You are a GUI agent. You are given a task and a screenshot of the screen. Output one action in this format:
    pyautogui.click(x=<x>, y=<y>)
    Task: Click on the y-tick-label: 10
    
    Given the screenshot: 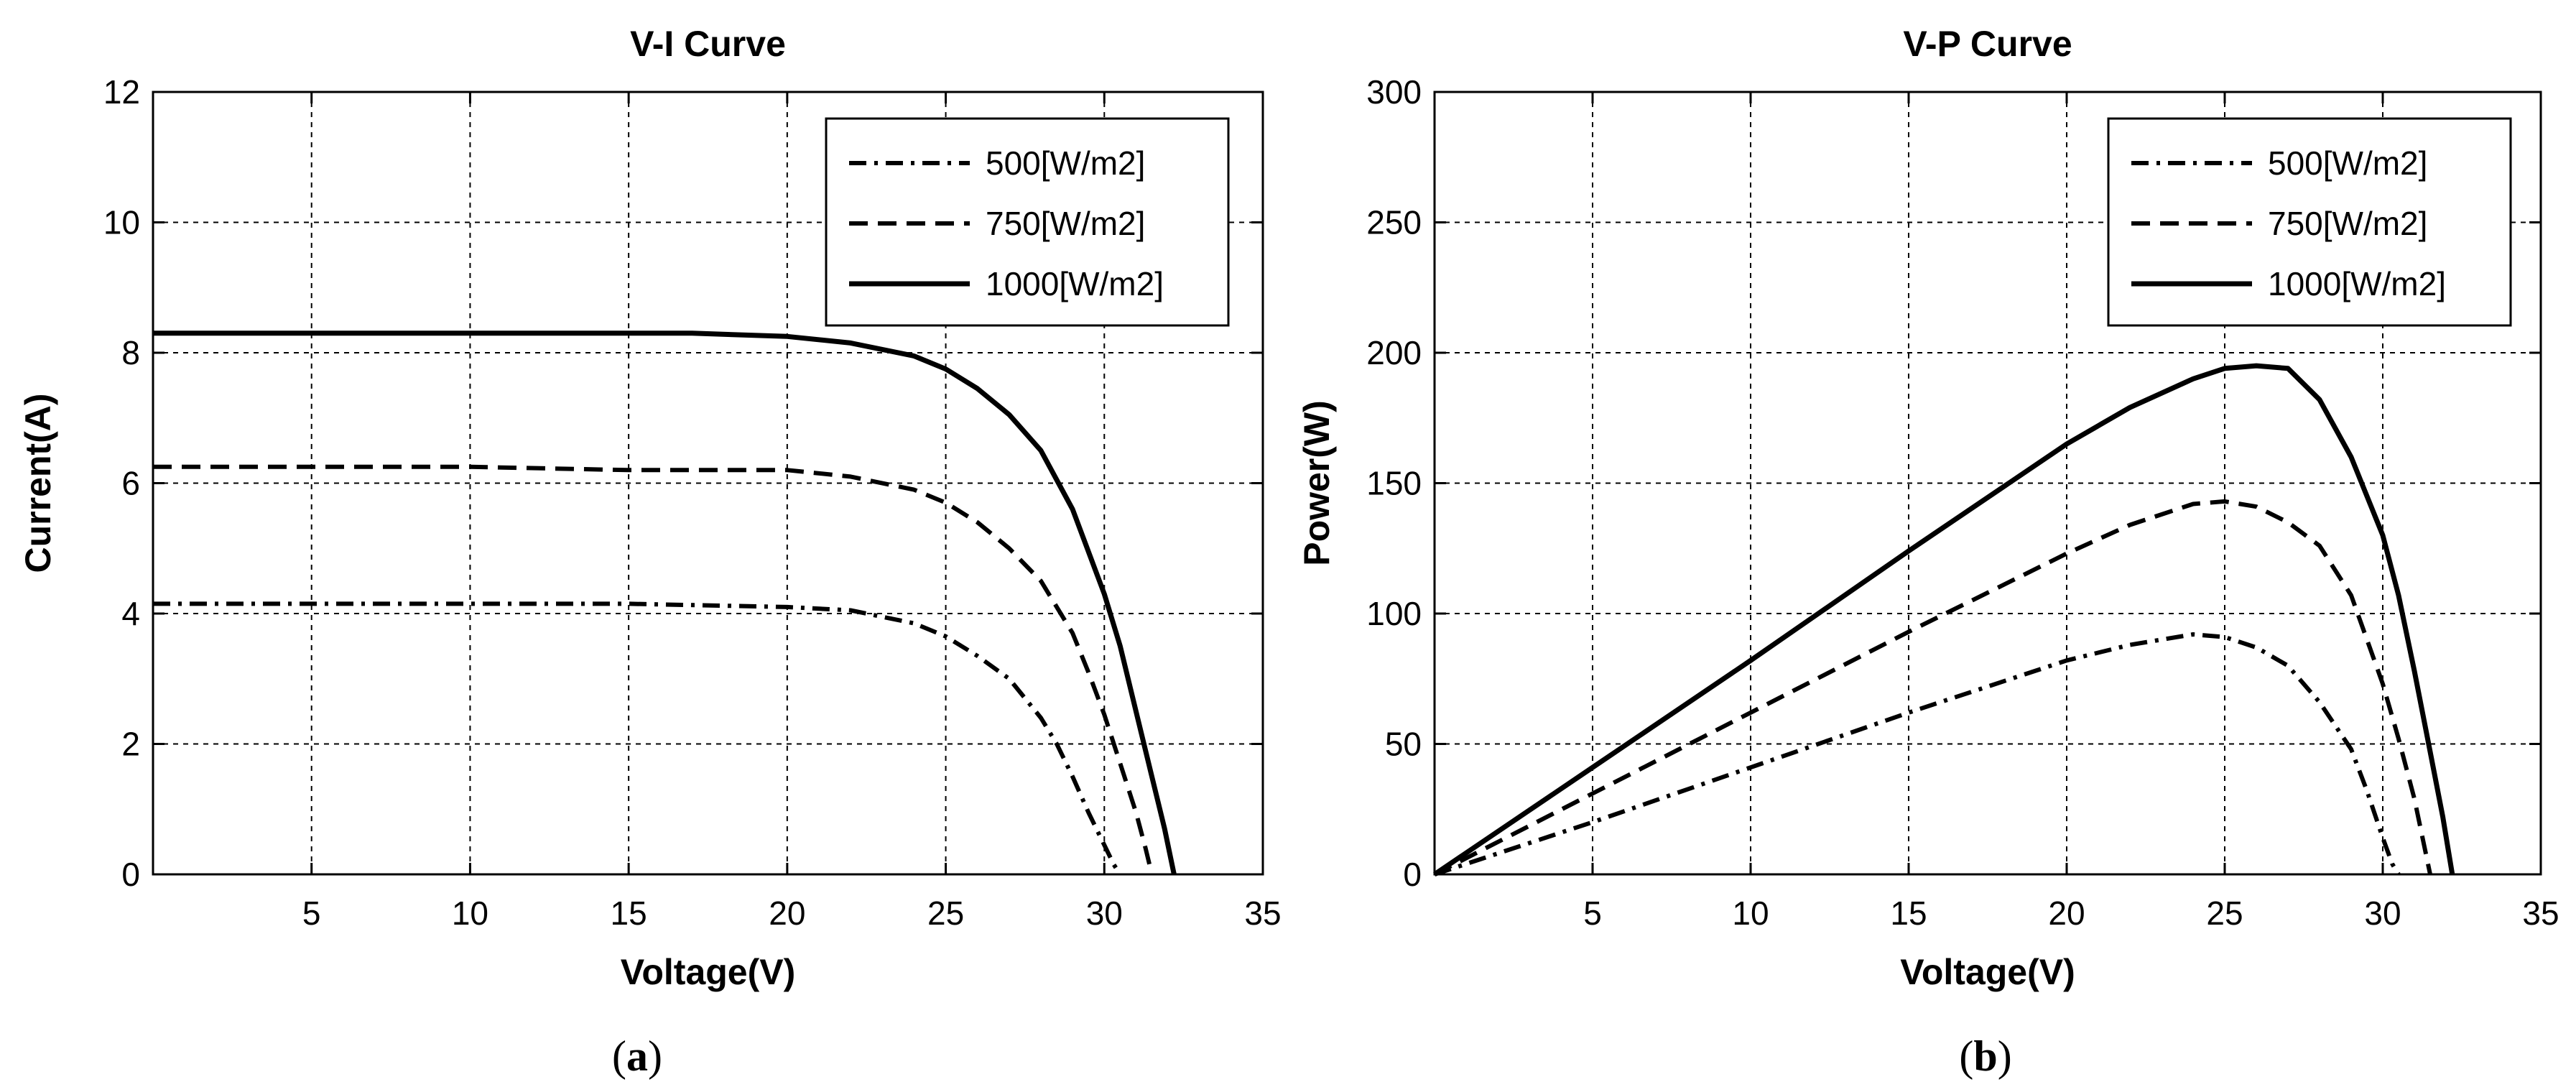 What is the action you would take?
    pyautogui.click(x=121, y=222)
    